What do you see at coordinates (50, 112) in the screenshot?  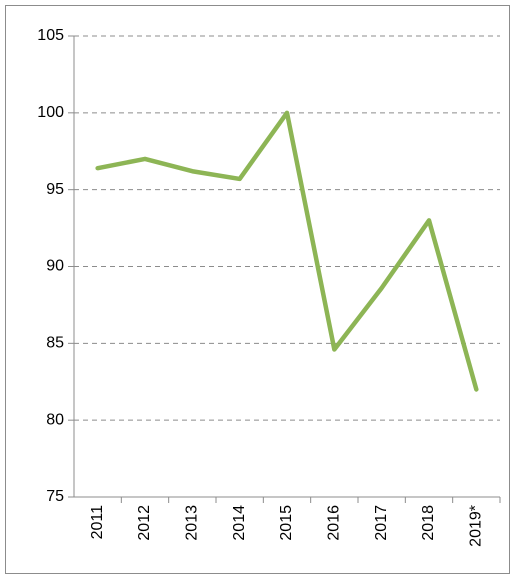 I see `y-tick-label: 100` at bounding box center [50, 112].